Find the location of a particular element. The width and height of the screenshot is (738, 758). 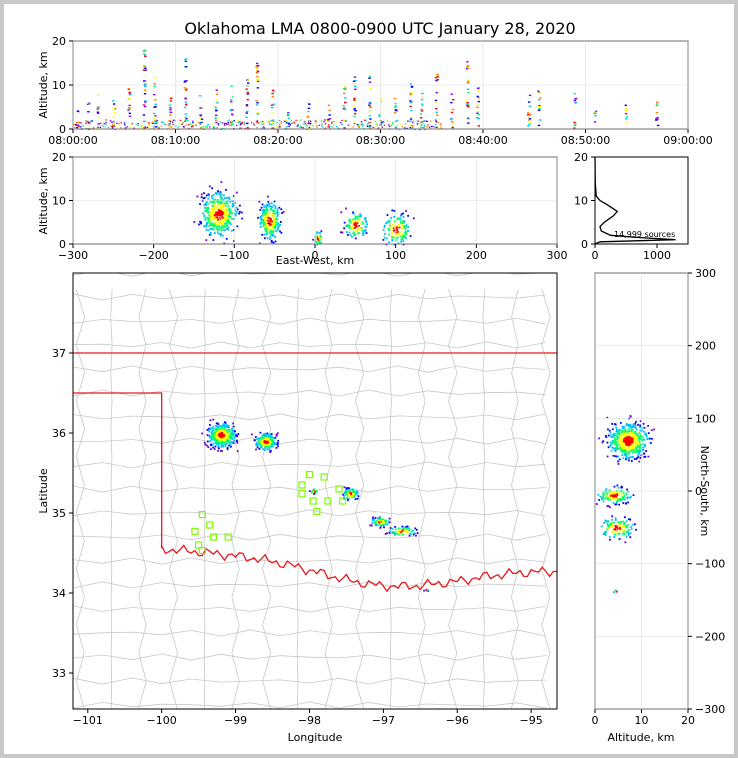

y-tick-label: 20 is located at coordinates (59, 41).